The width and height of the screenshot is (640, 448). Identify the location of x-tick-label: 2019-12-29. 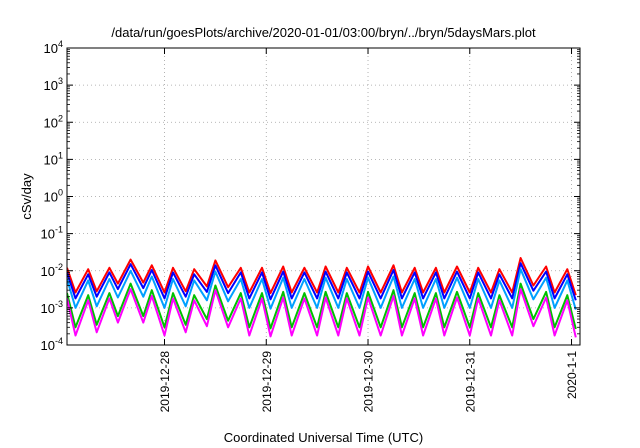
(267, 382).